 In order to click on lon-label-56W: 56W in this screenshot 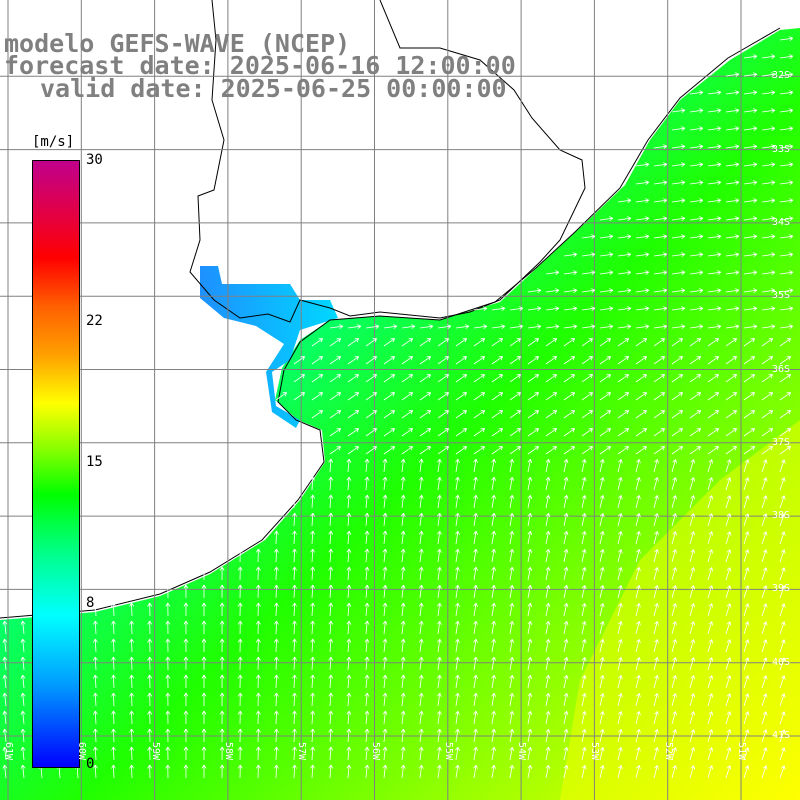, I will do `click(375, 751)`.